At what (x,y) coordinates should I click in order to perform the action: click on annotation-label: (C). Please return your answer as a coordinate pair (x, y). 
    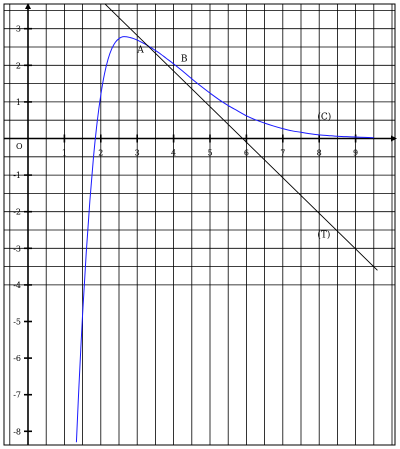
    Looking at the image, I should click on (324, 116).